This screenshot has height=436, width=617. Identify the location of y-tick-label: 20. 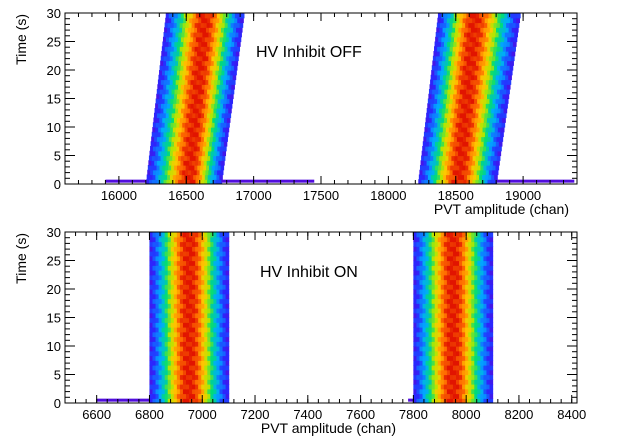
(54, 289).